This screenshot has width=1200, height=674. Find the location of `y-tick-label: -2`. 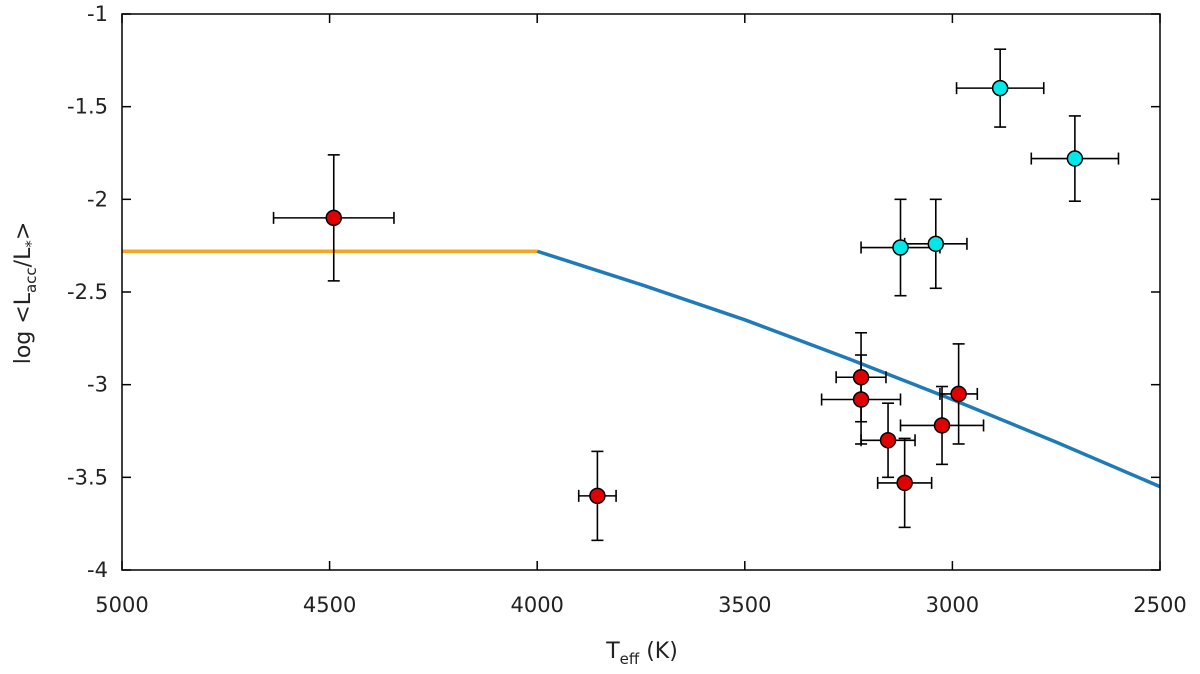

y-tick-label: -2 is located at coordinates (97, 199).